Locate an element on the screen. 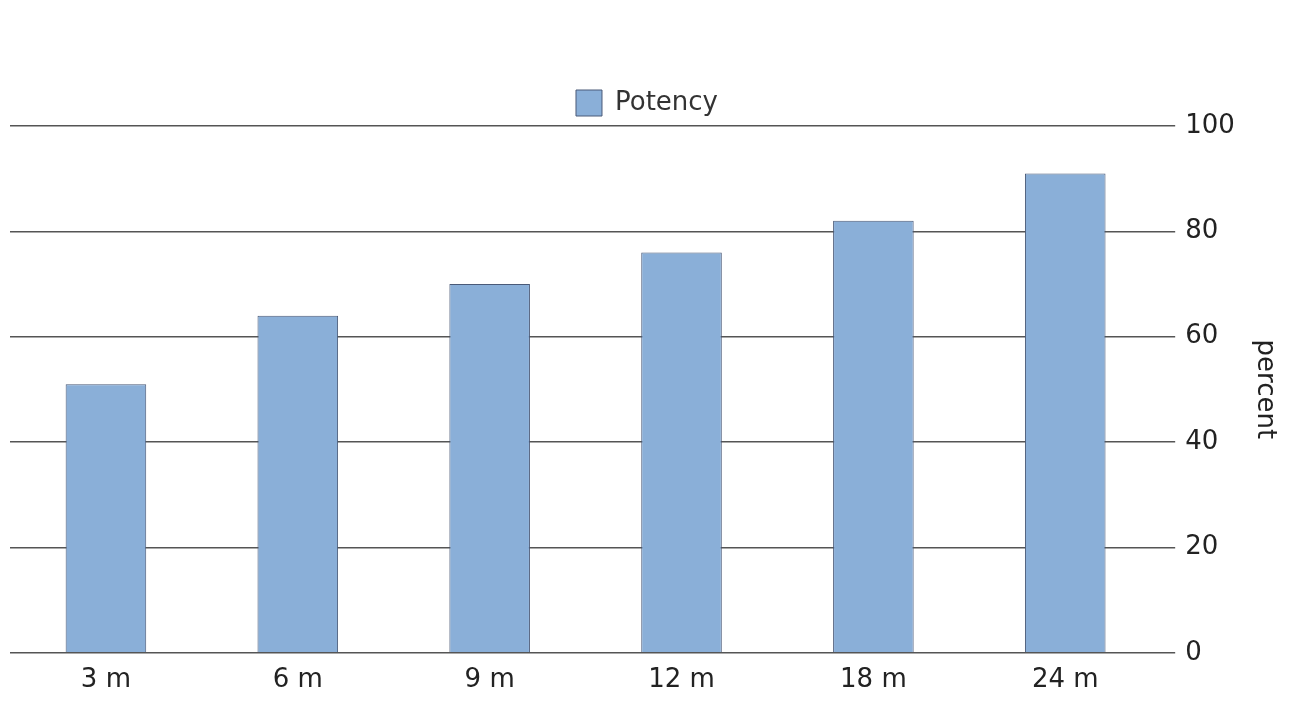 The height and width of the screenshot is (714, 1304). x-tick-label: 9 m is located at coordinates (489, 678).